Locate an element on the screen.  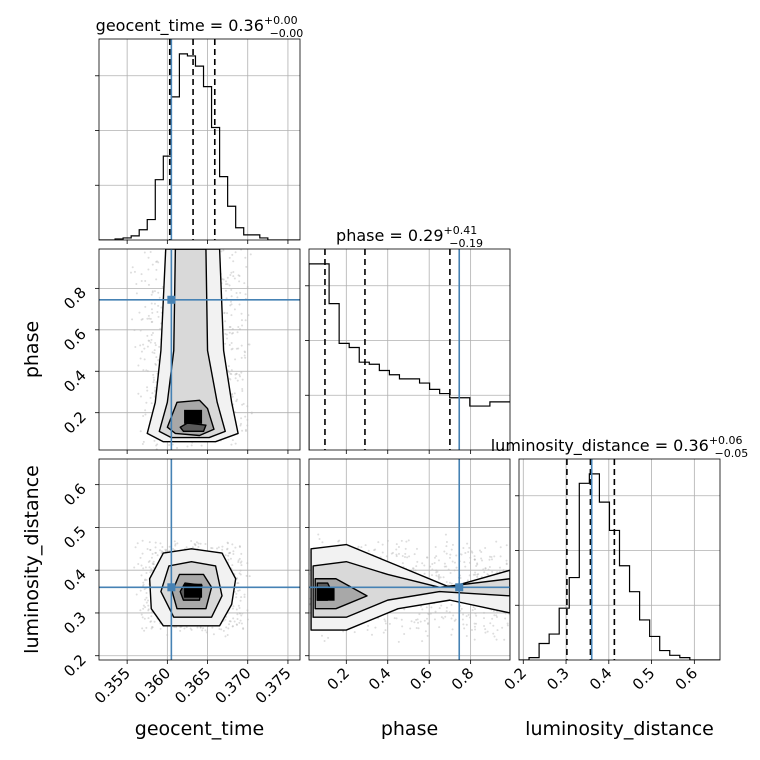
ytick-label-phase: 0.6 is located at coordinates (75, 340).